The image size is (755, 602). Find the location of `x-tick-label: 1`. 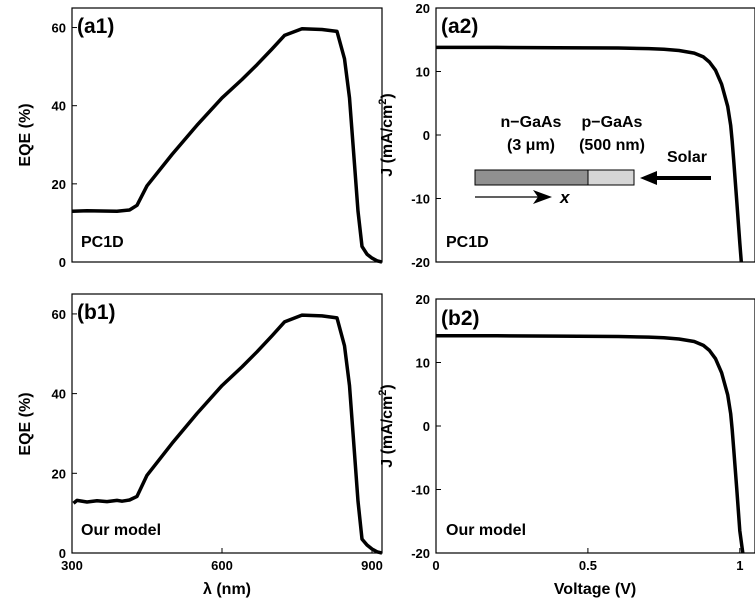

x-tick-label: 1 is located at coordinates (739, 565).